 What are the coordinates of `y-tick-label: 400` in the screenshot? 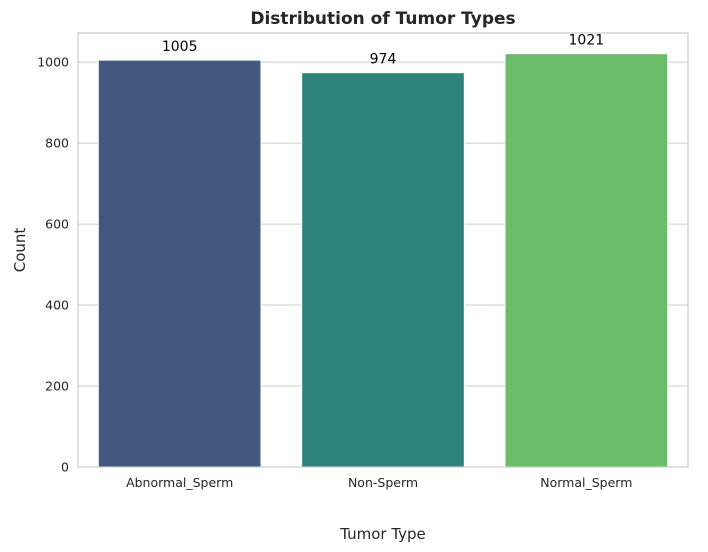 It's located at (57, 305).